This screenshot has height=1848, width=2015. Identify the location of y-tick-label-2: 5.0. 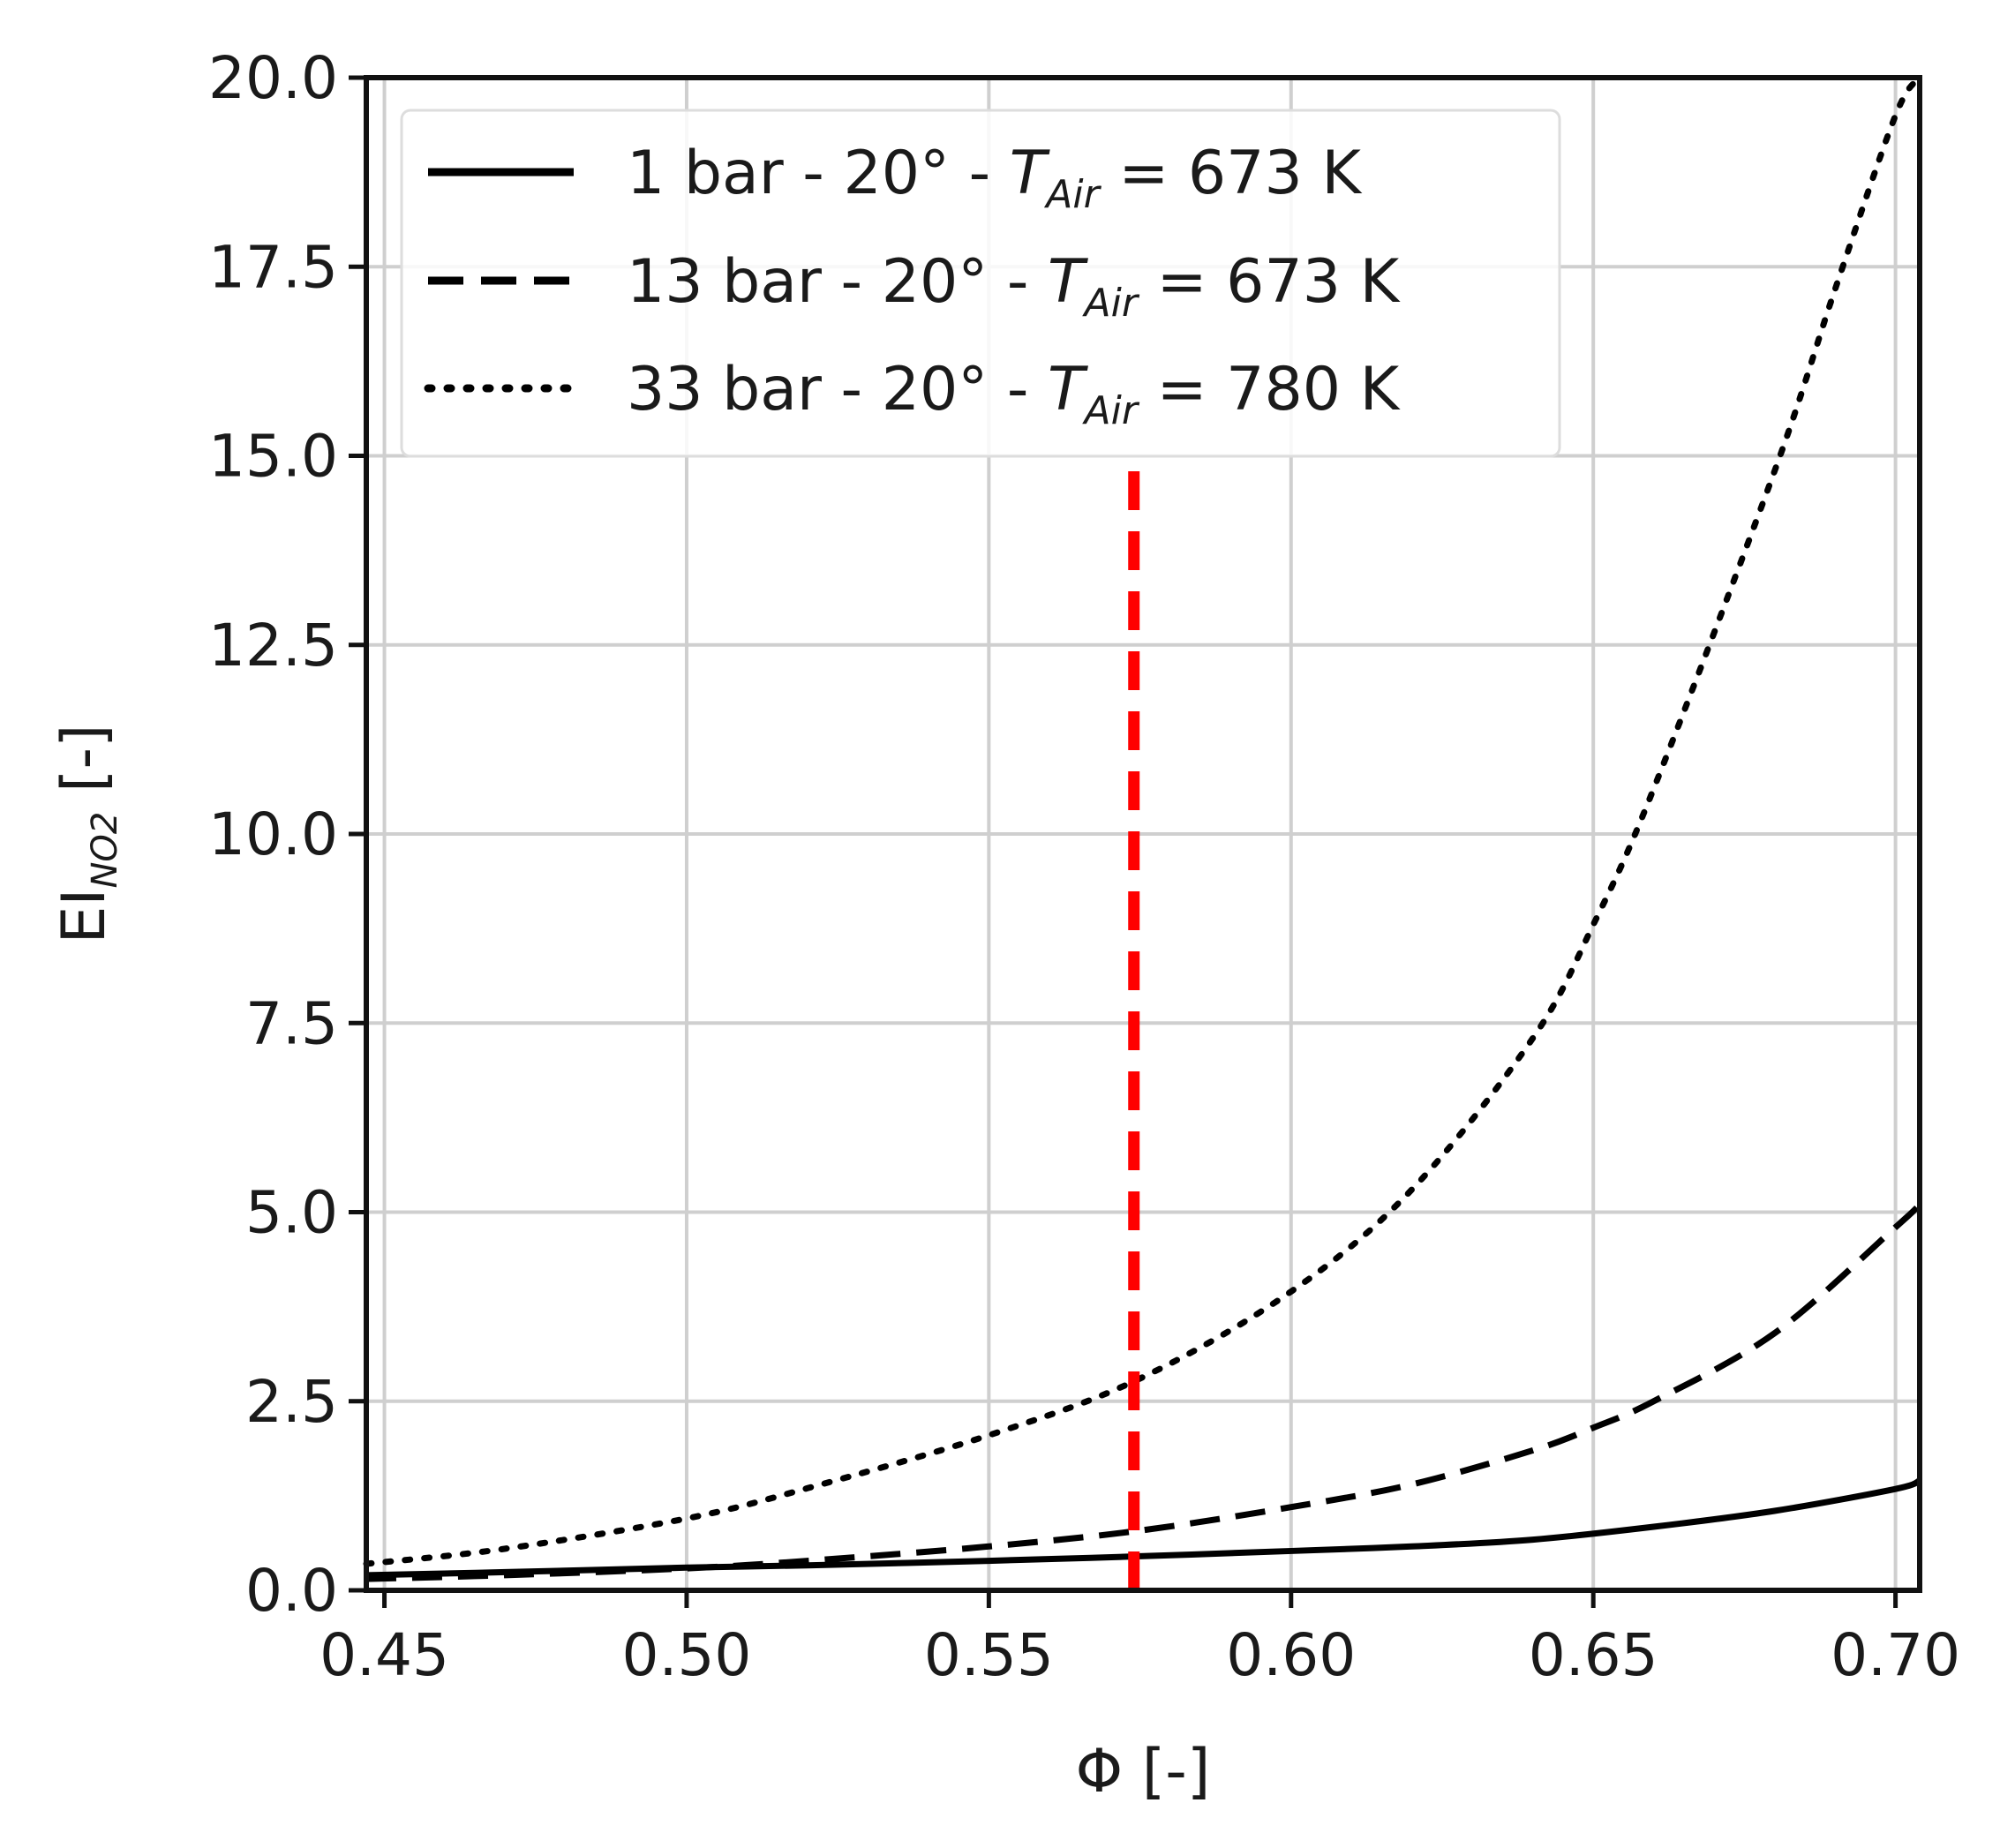
(292, 1213).